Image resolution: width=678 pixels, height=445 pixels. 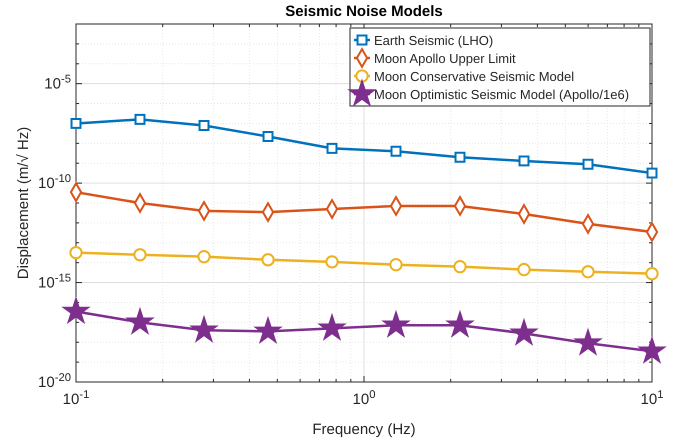 What do you see at coordinates (364, 11) in the screenshot?
I see `chart-title: Seismic Noise Models` at bounding box center [364, 11].